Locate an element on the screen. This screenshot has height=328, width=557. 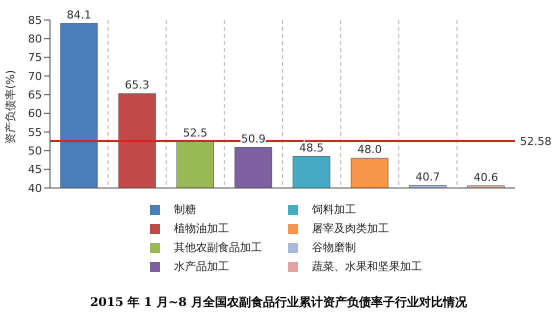
y-tick-label: 75 is located at coordinates (35, 57).